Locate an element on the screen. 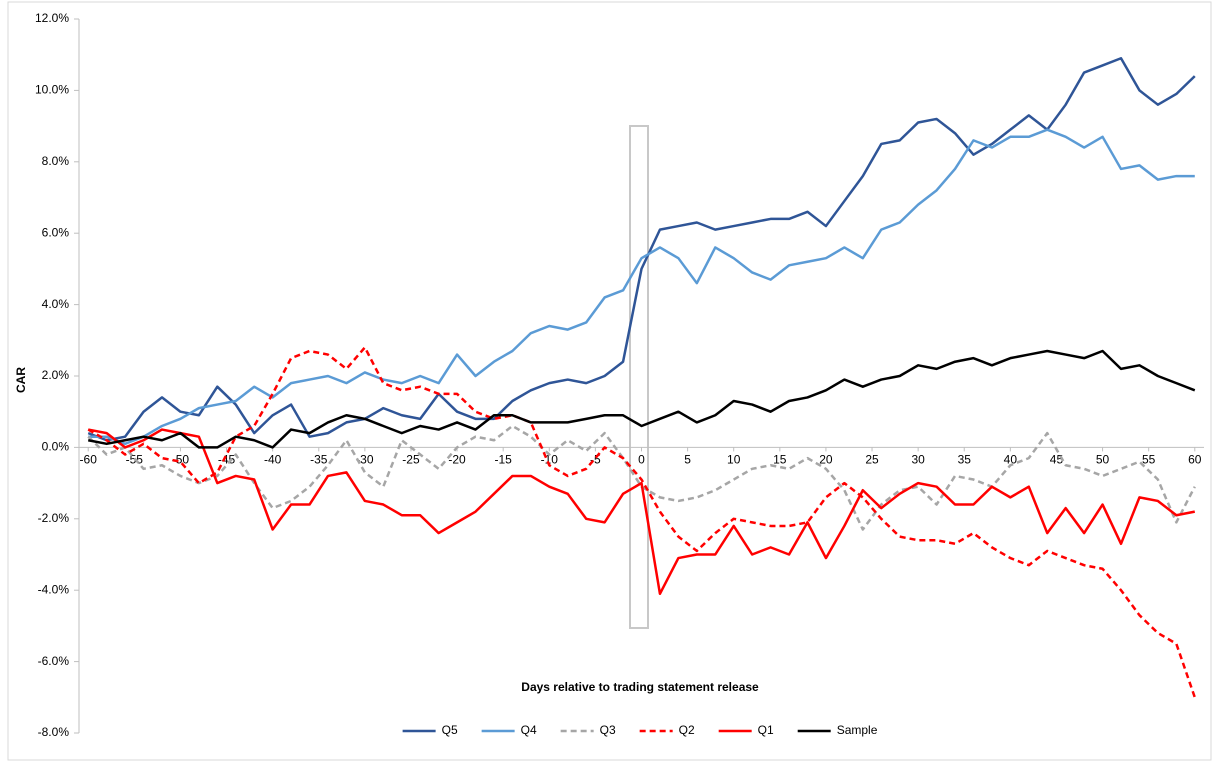  x-tick-label: 15 is located at coordinates (780, 460).